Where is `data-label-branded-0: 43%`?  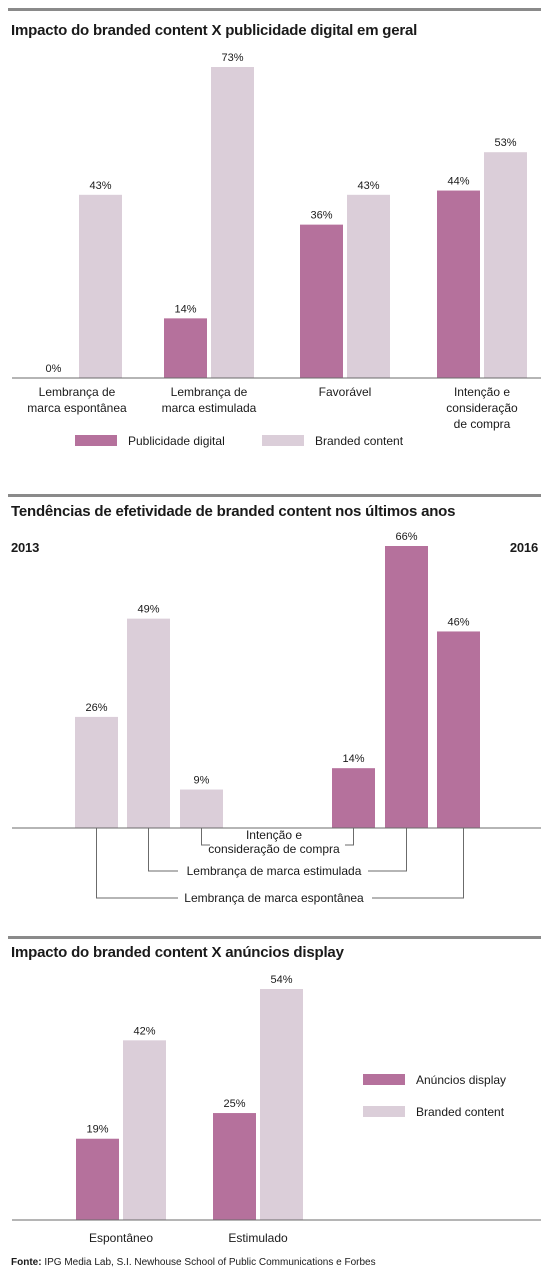 data-label-branded-0: 43% is located at coordinates (100, 186).